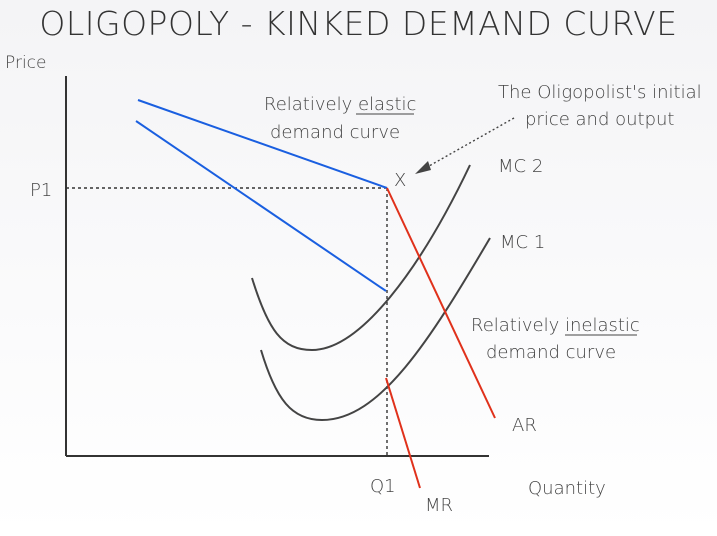  I want to click on ar-elastic-segment, so click(262, 144).